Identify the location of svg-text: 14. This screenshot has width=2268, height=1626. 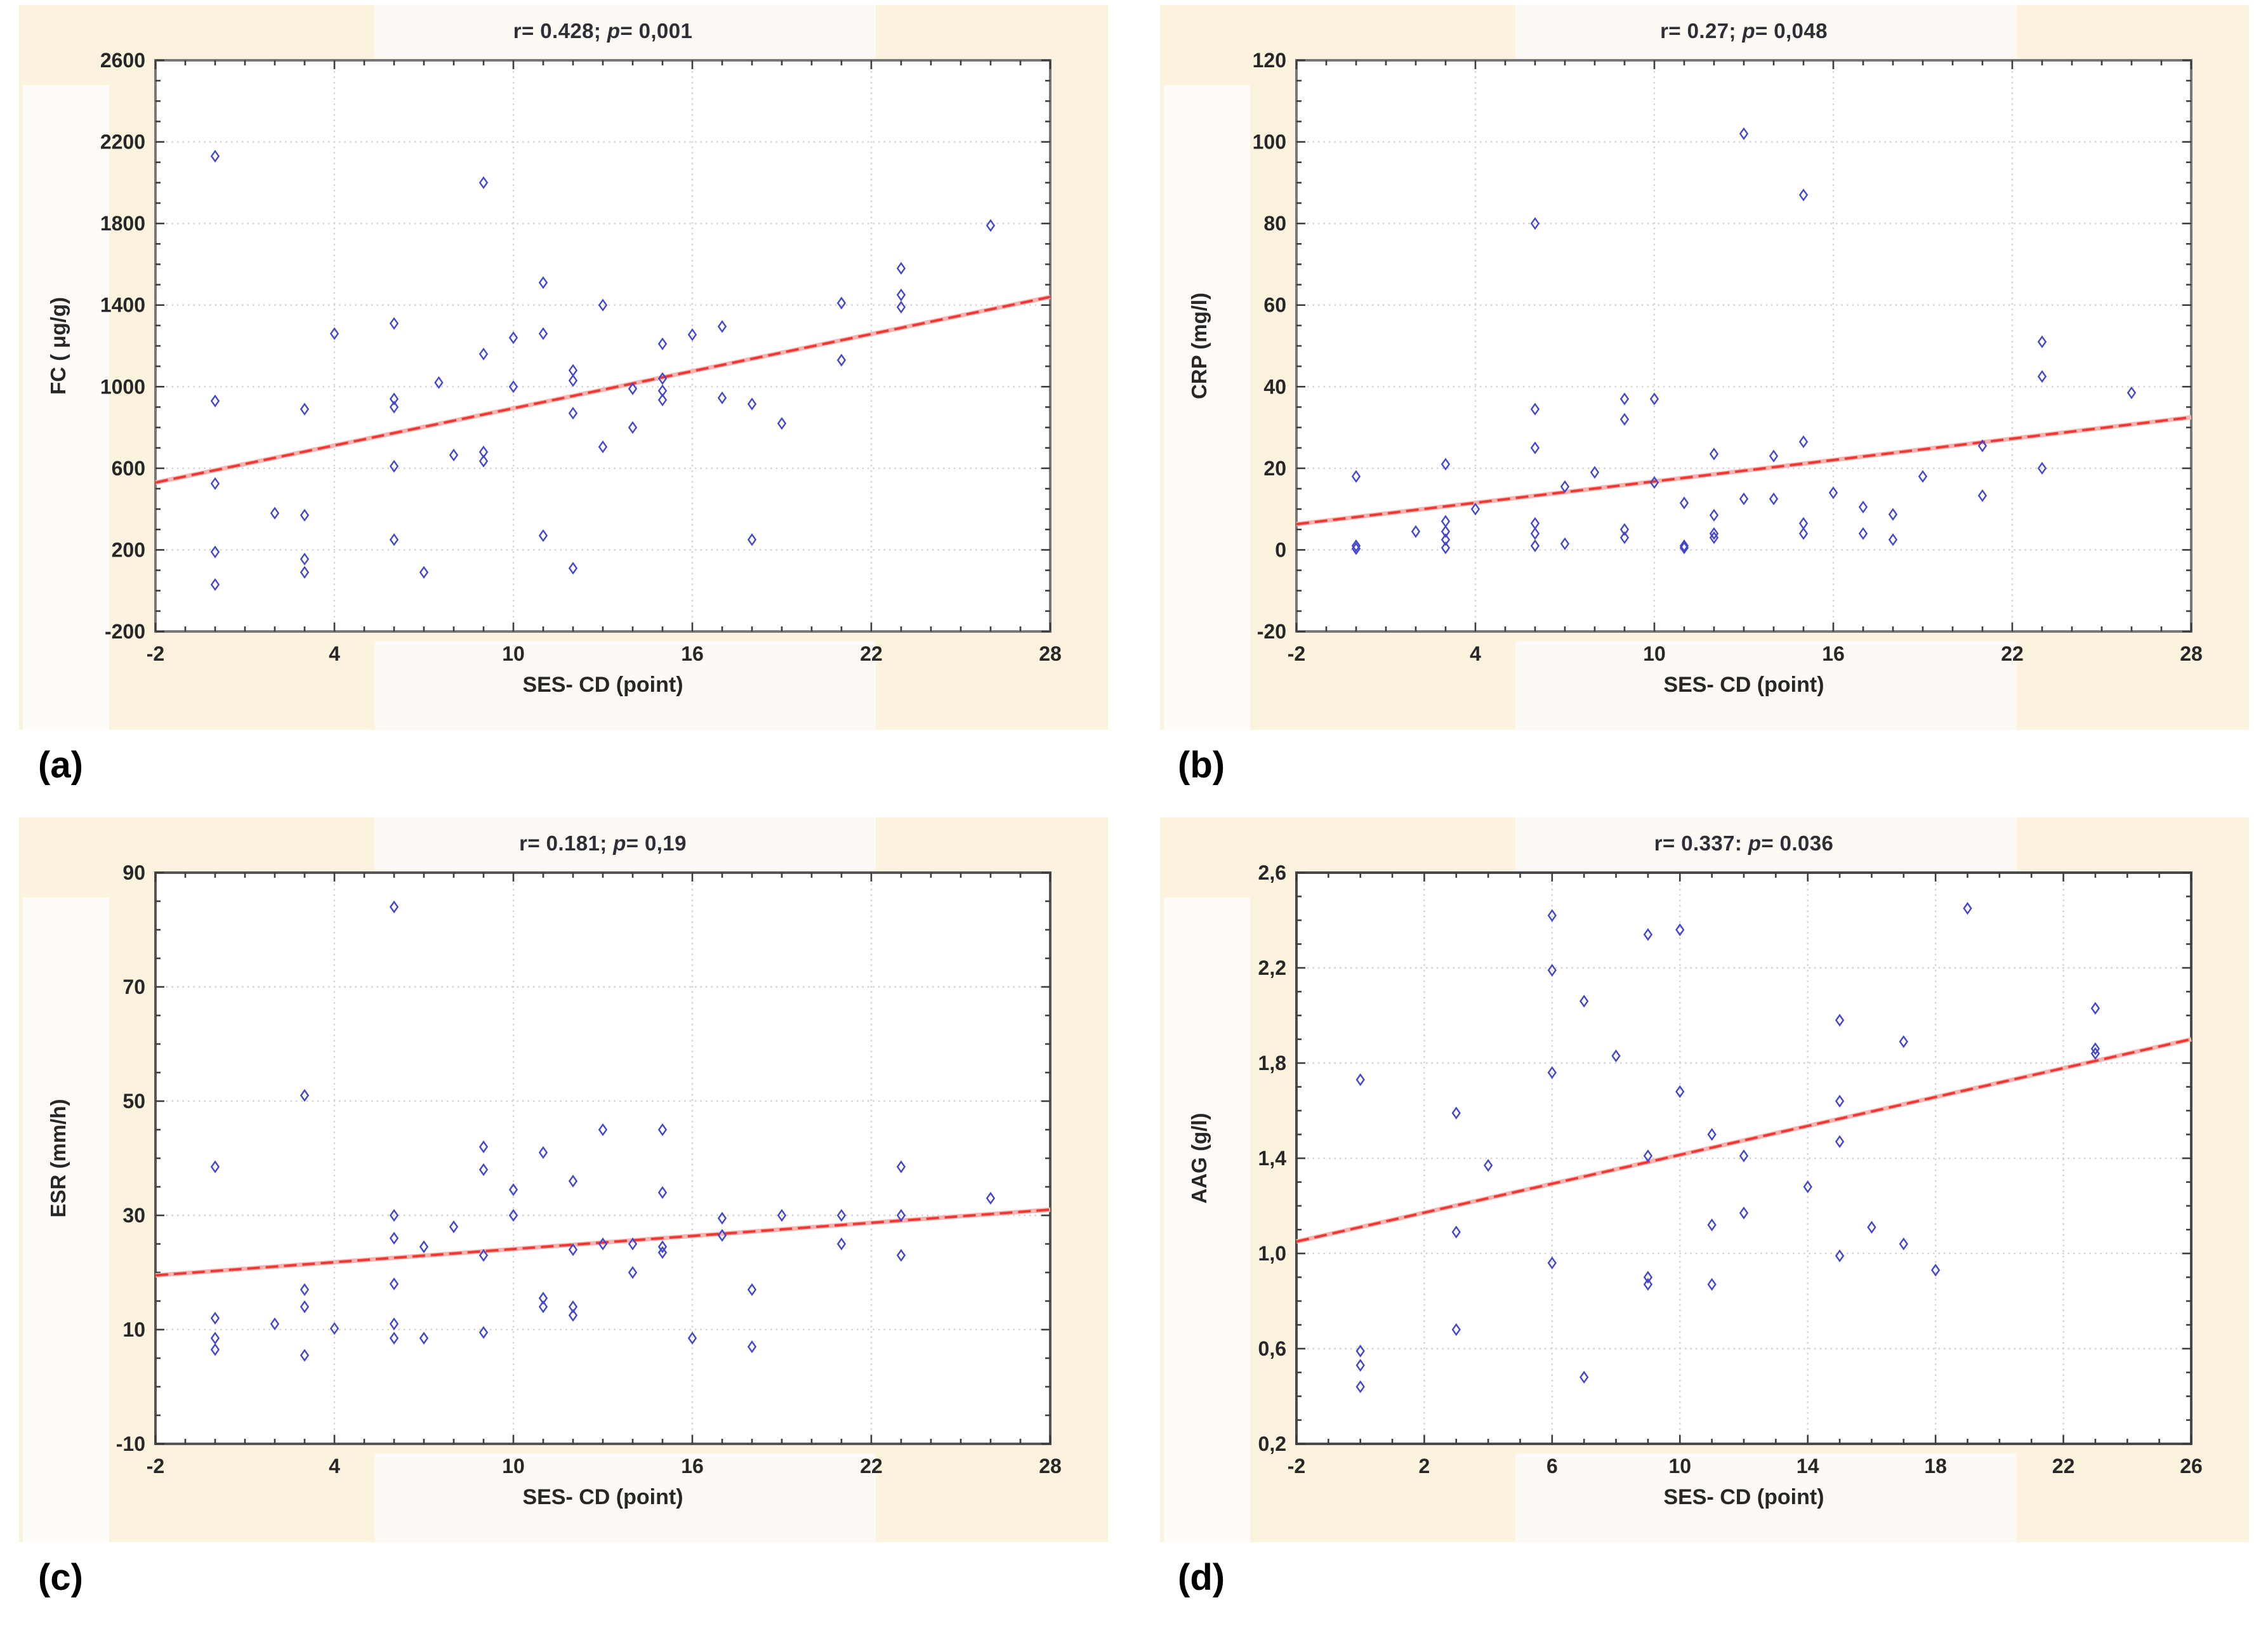
(1808, 1466).